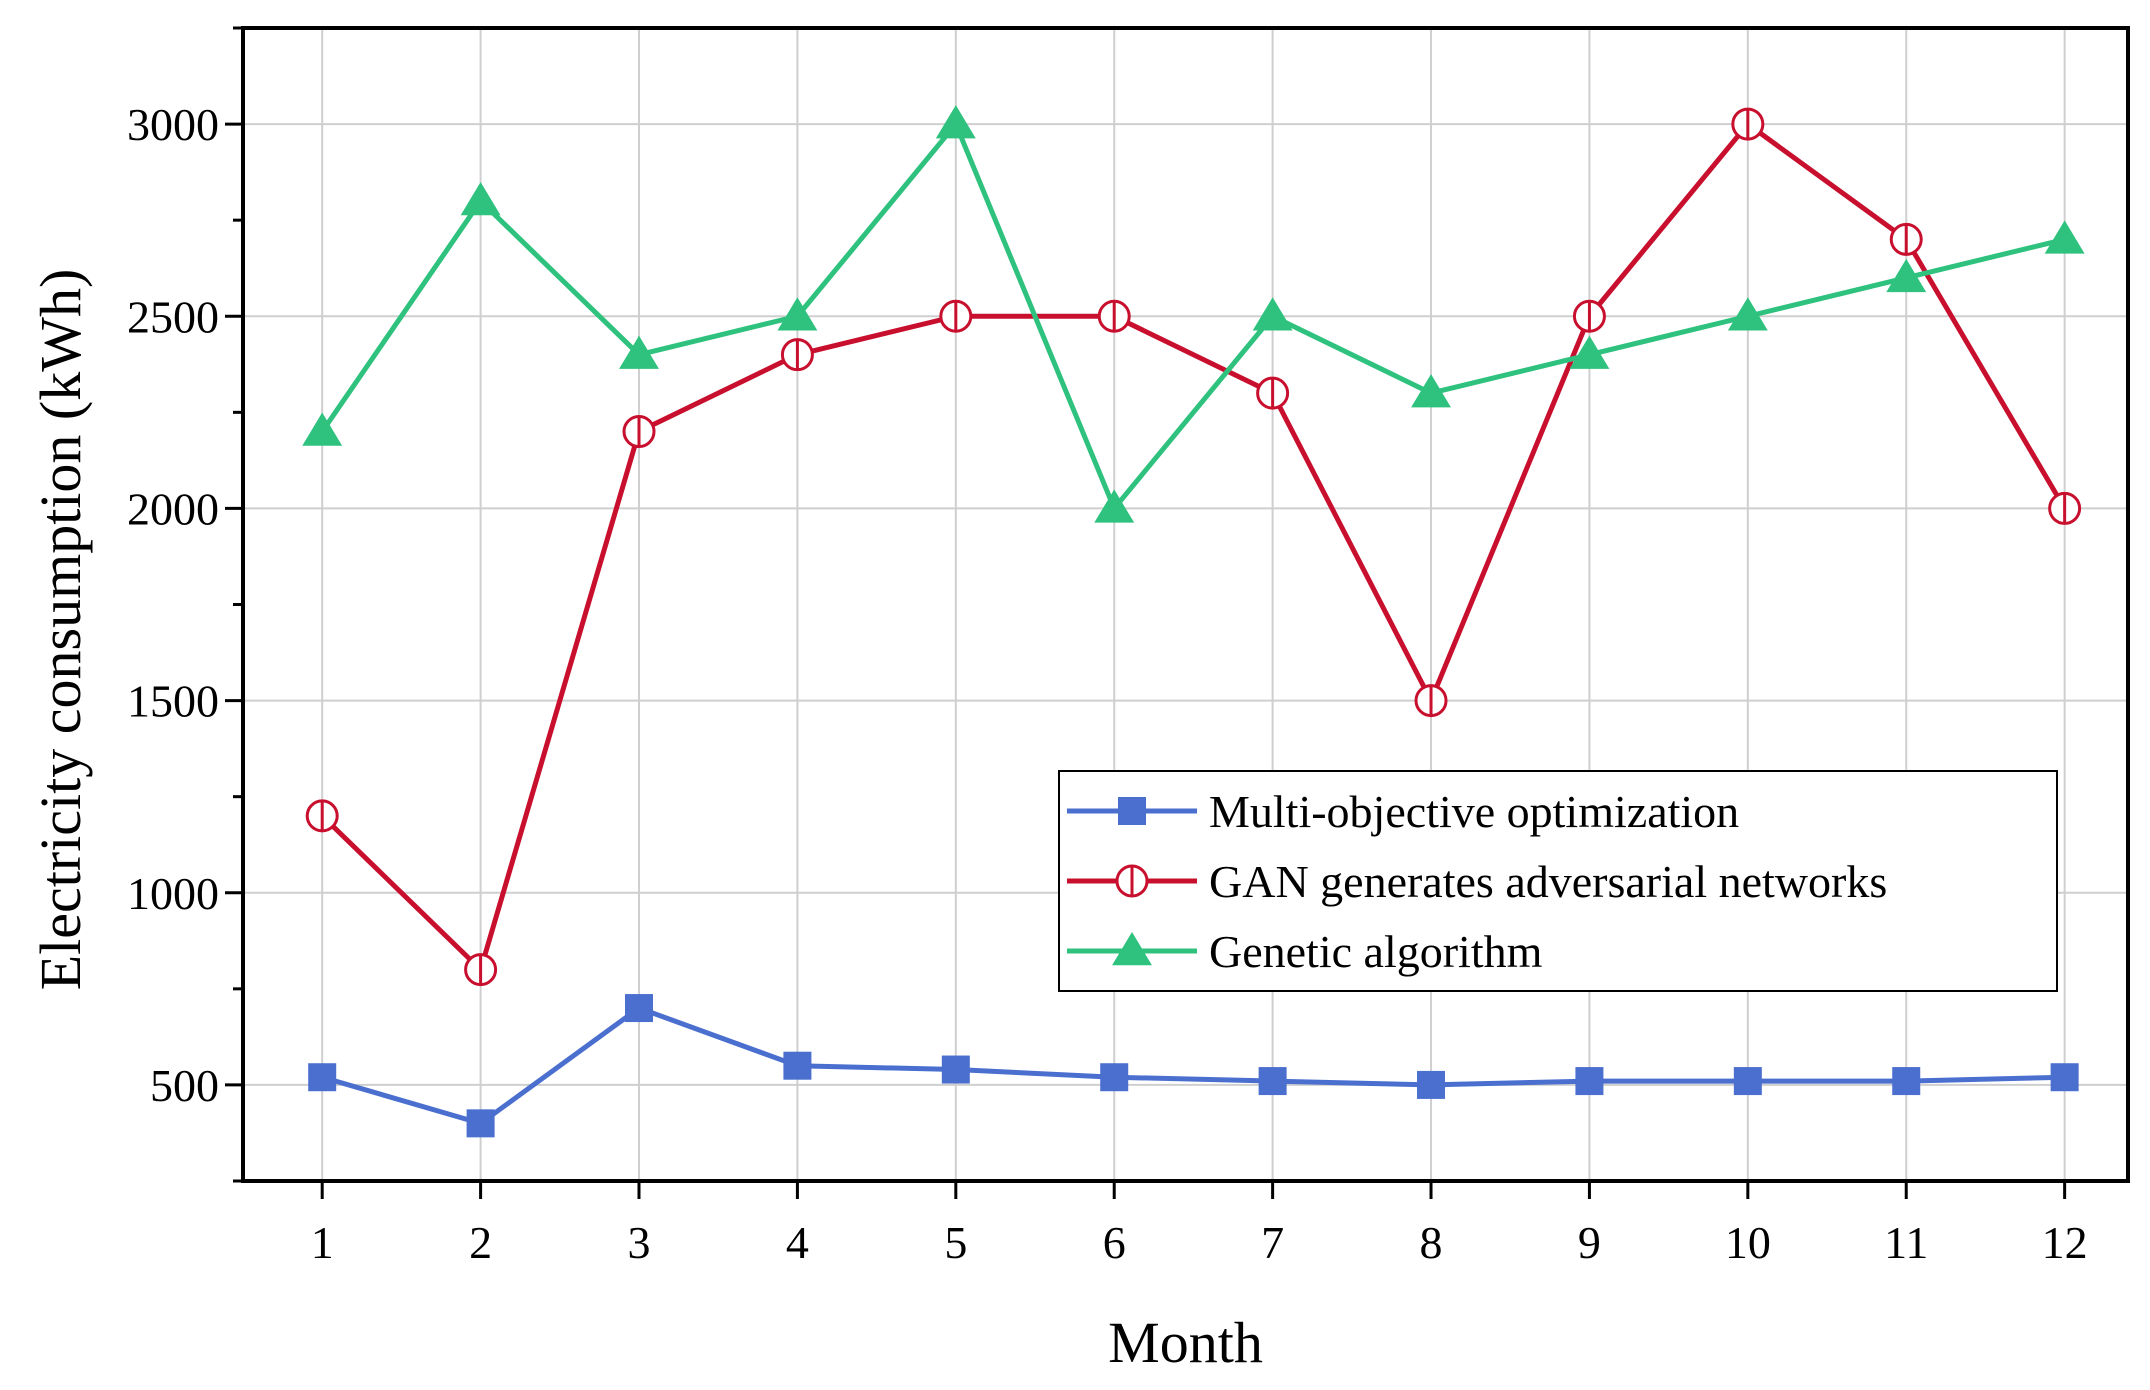 This screenshot has width=2150, height=1390. I want to click on x-tick-label: 2, so click(480, 1242).